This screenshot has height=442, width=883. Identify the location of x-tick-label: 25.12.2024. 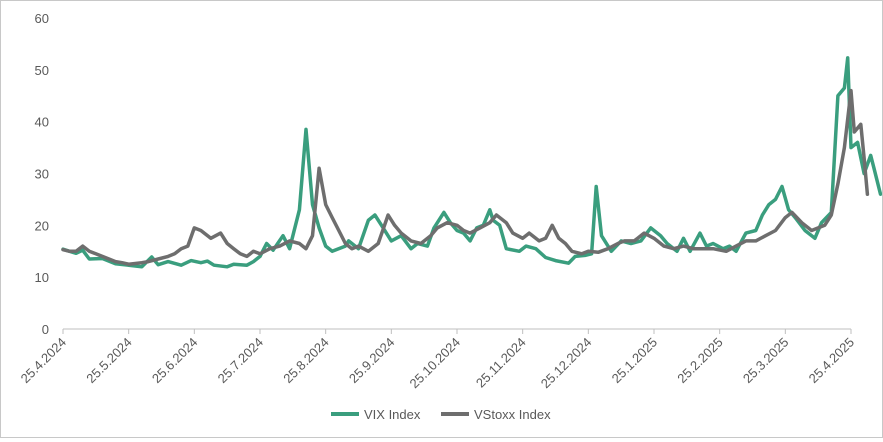
(566, 363).